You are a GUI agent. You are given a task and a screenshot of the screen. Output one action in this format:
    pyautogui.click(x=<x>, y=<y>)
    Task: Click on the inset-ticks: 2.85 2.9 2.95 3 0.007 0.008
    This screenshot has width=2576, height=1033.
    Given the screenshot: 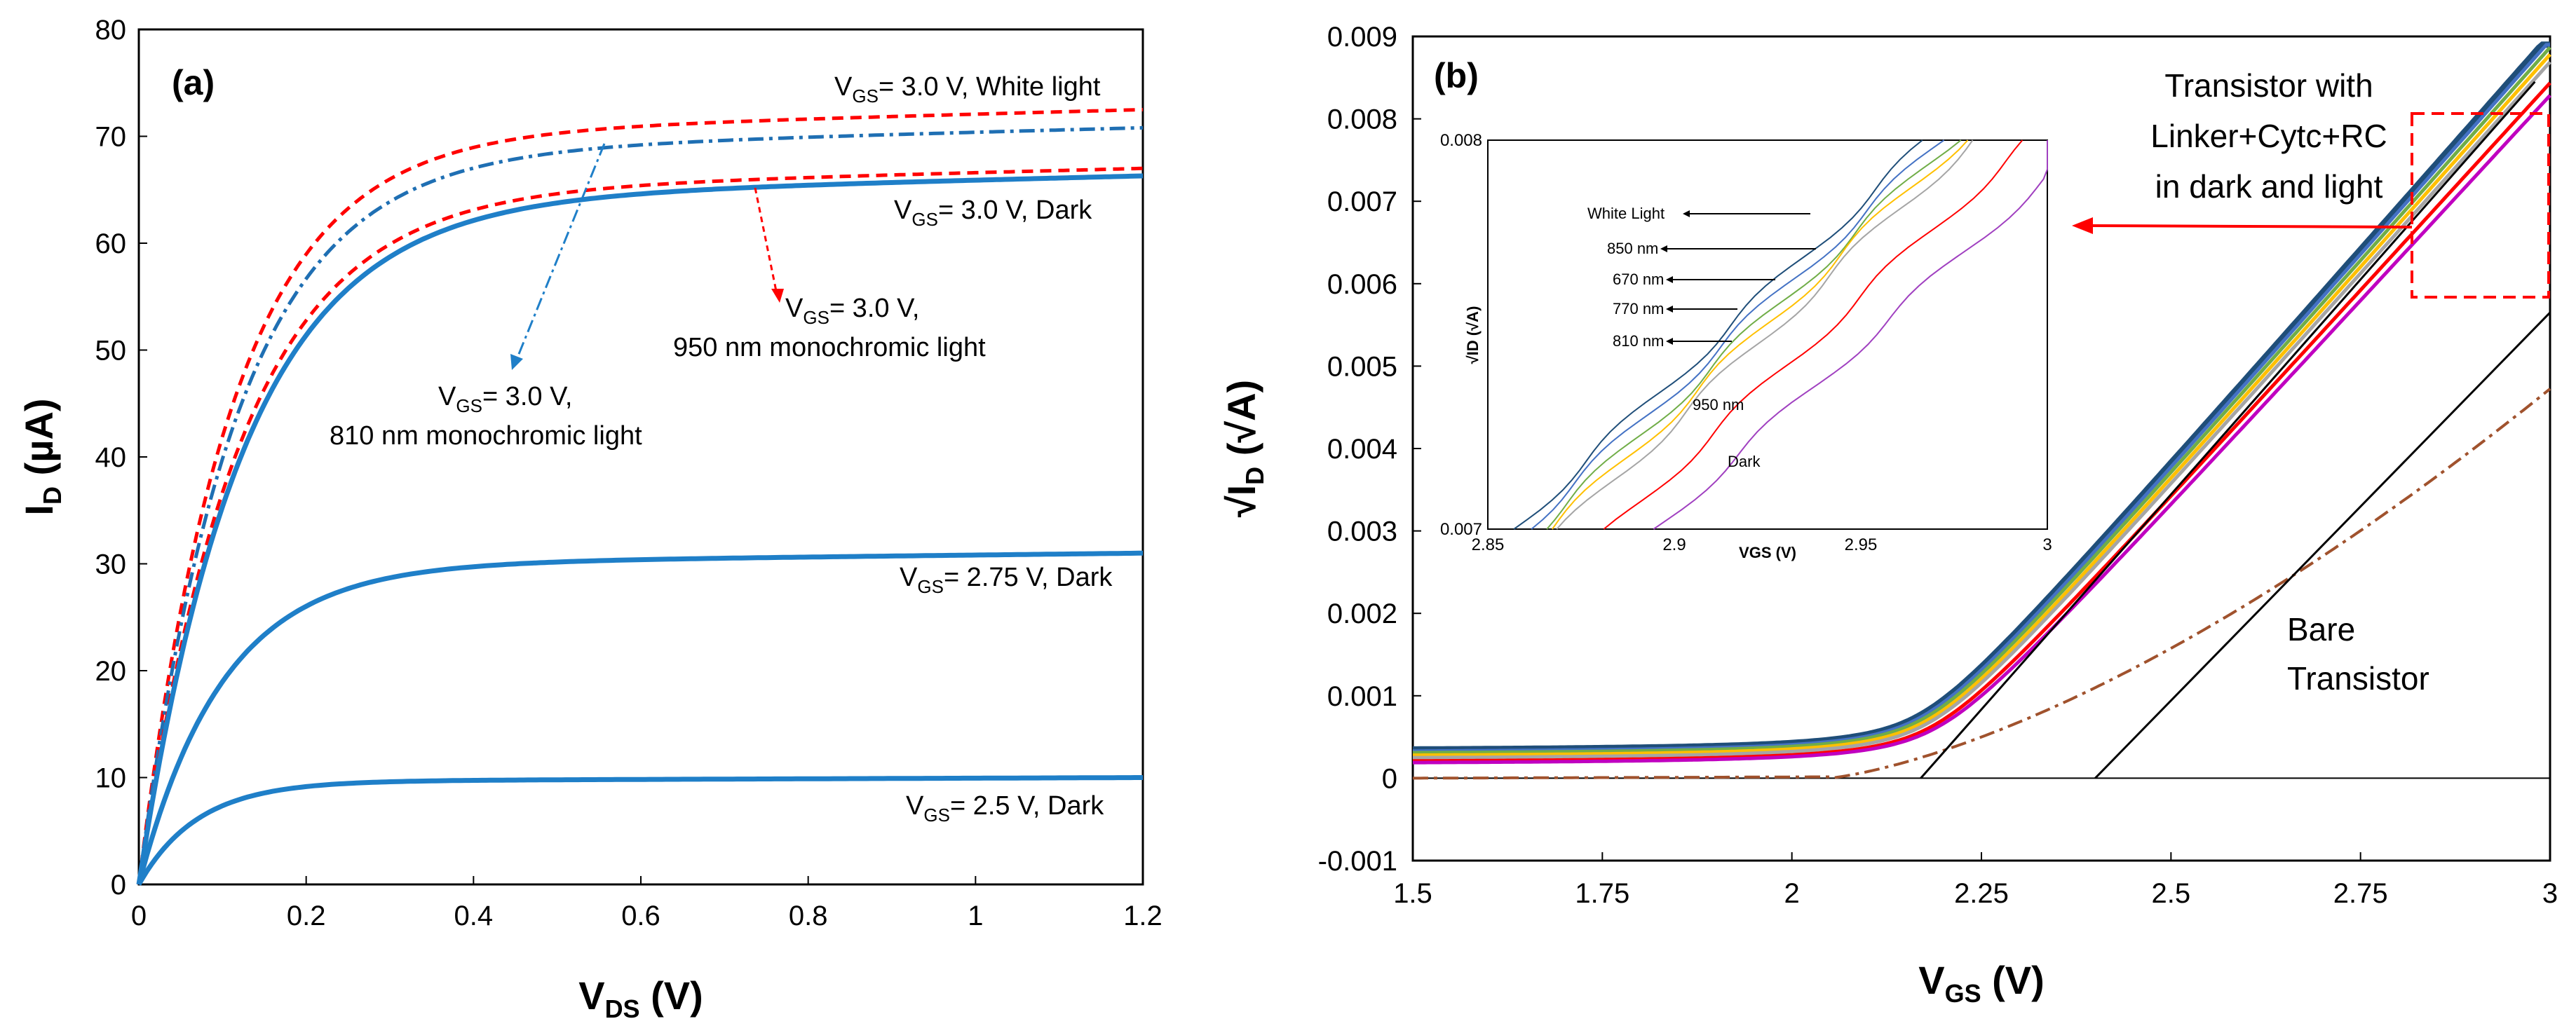 What is the action you would take?
    pyautogui.click(x=1746, y=342)
    